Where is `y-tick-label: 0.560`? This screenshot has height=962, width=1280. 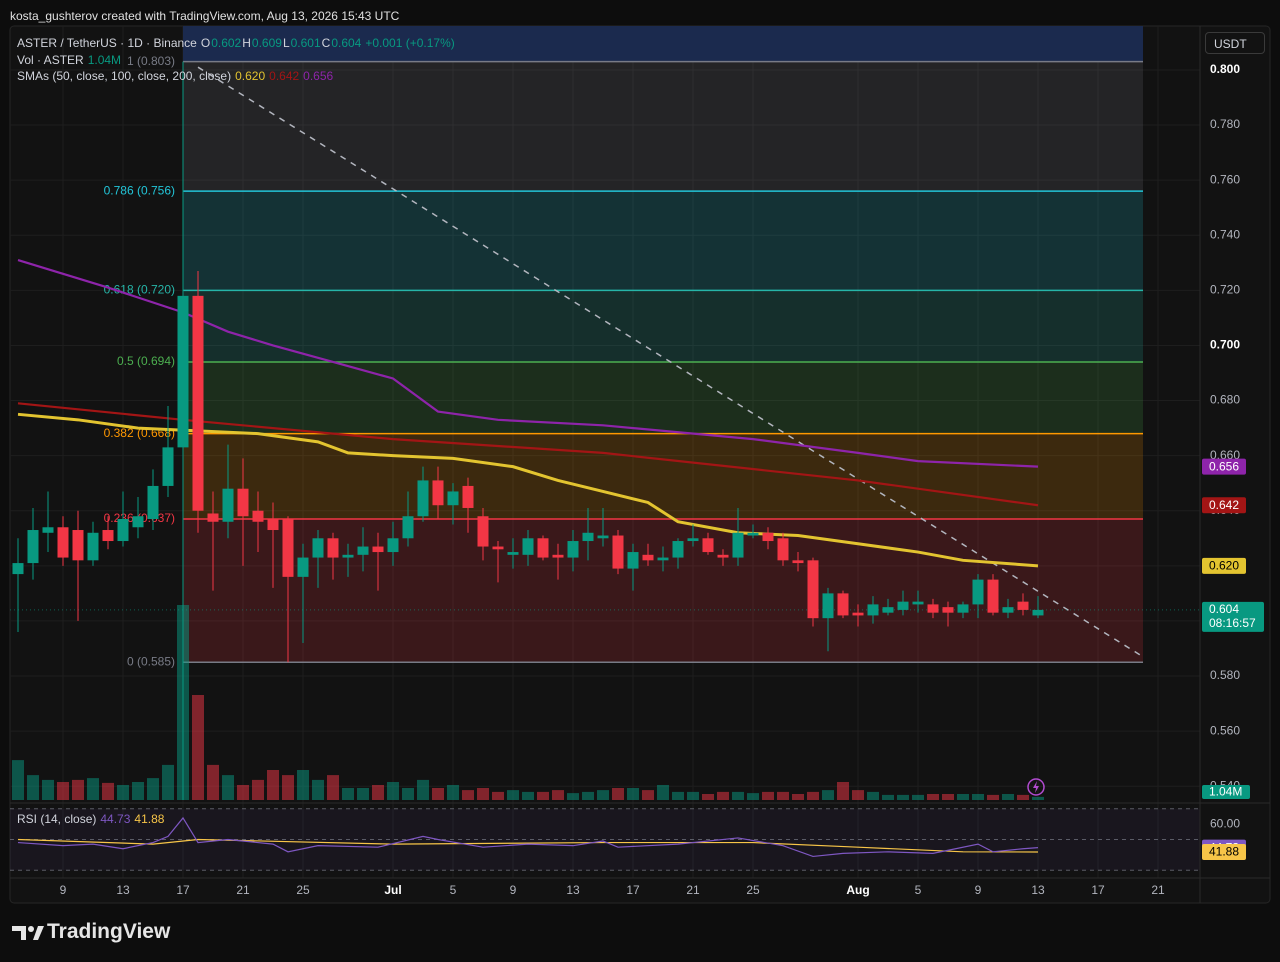
y-tick-label: 0.560 is located at coordinates (1225, 730).